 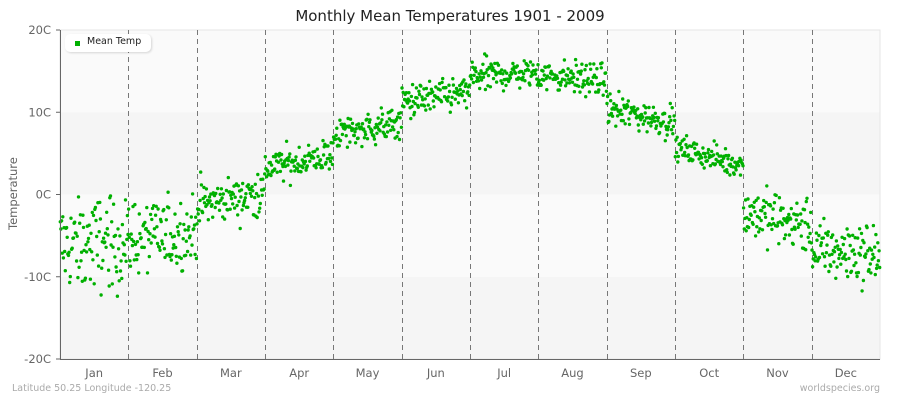 What do you see at coordinates (777, 373) in the screenshot?
I see `x-tick-label: Nov` at bounding box center [777, 373].